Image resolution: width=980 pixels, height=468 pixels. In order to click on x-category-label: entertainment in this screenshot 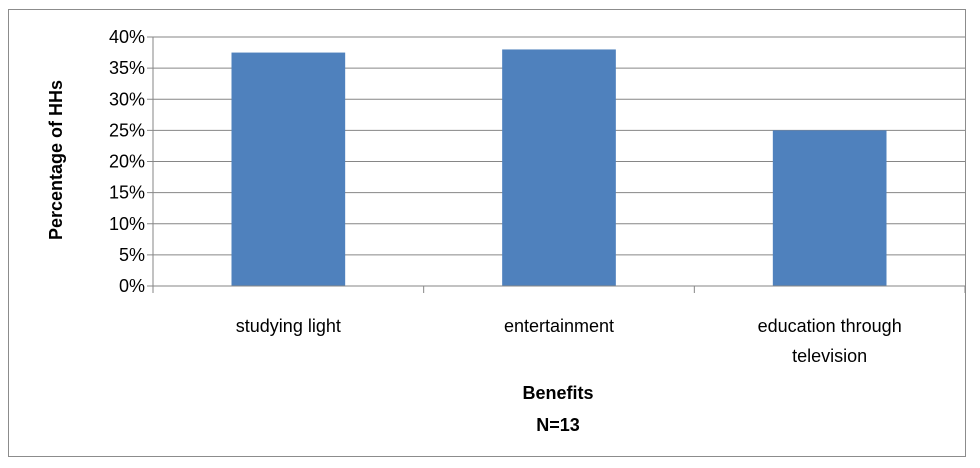, I will do `click(559, 326)`.